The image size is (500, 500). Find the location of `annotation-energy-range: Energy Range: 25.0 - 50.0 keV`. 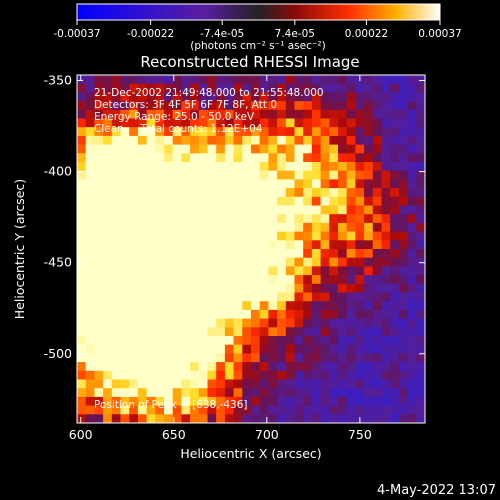

annotation-energy-range: Energy Range: 25.0 - 50.0 keV is located at coordinates (174, 117).